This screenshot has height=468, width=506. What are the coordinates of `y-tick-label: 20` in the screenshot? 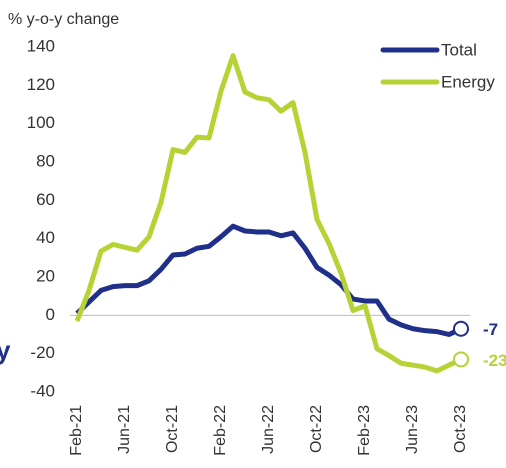 It's located at (45, 275).